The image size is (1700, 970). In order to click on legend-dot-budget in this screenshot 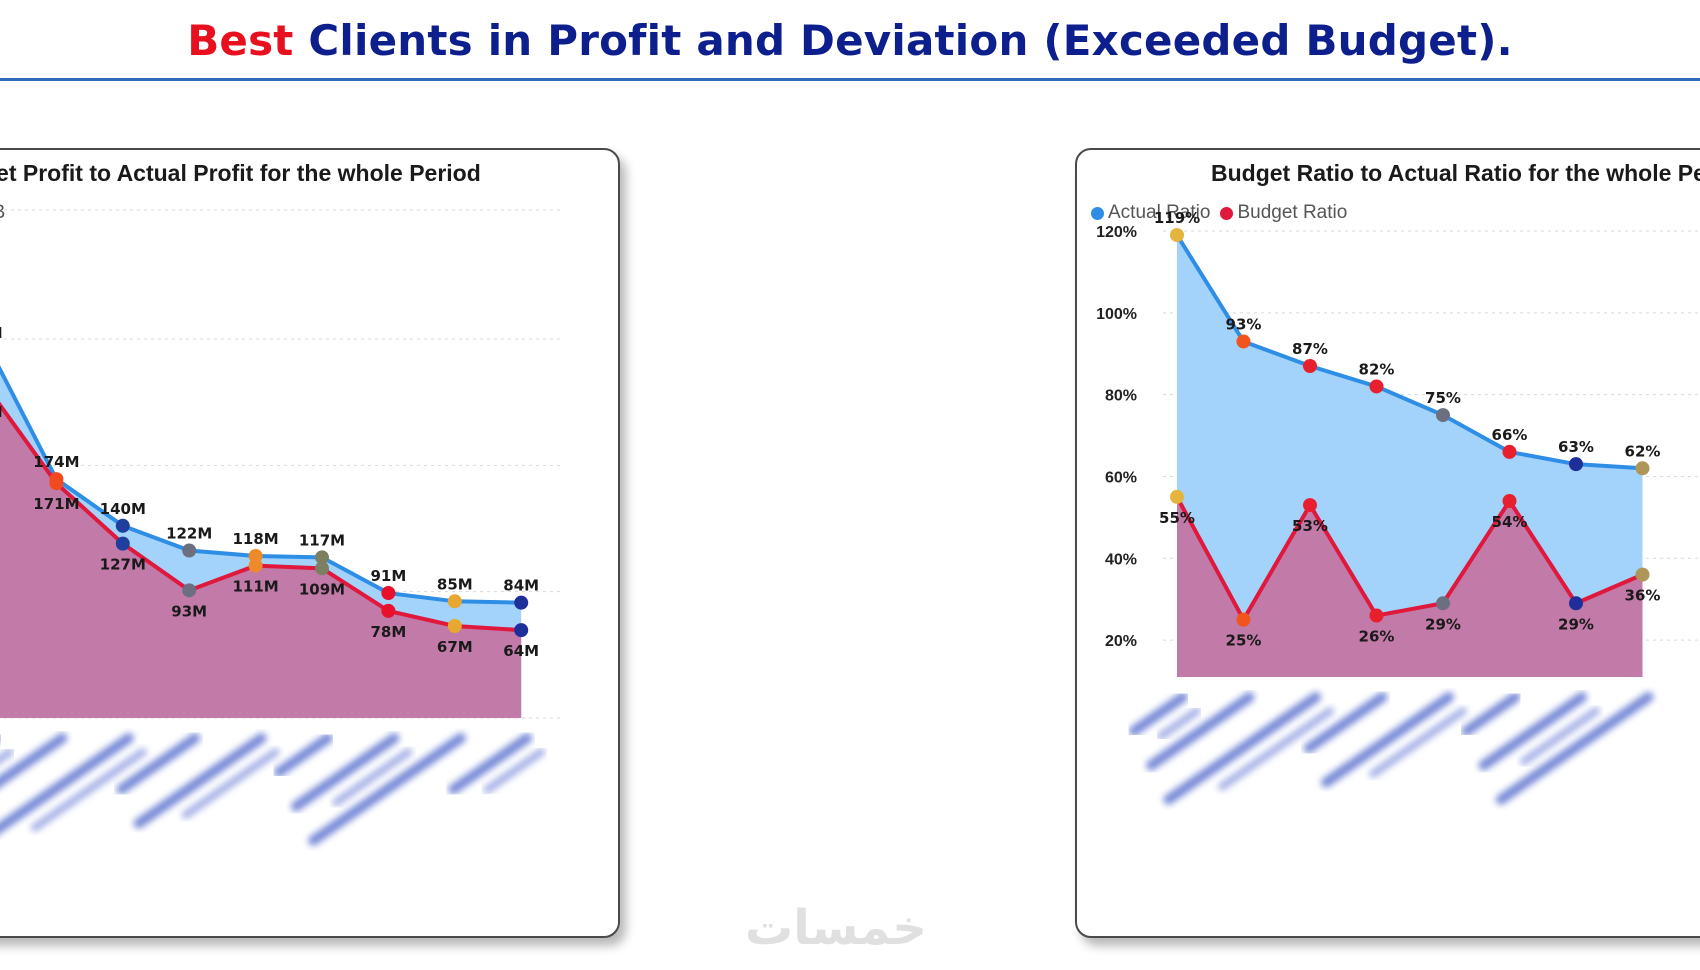, I will do `click(1227, 213)`.